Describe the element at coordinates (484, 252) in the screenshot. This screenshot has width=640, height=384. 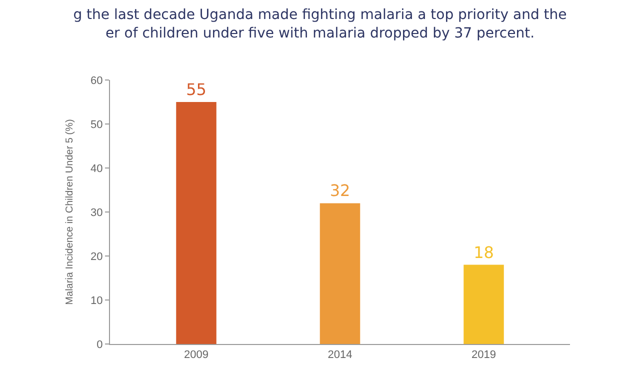
I see `data-label: 18` at that location.